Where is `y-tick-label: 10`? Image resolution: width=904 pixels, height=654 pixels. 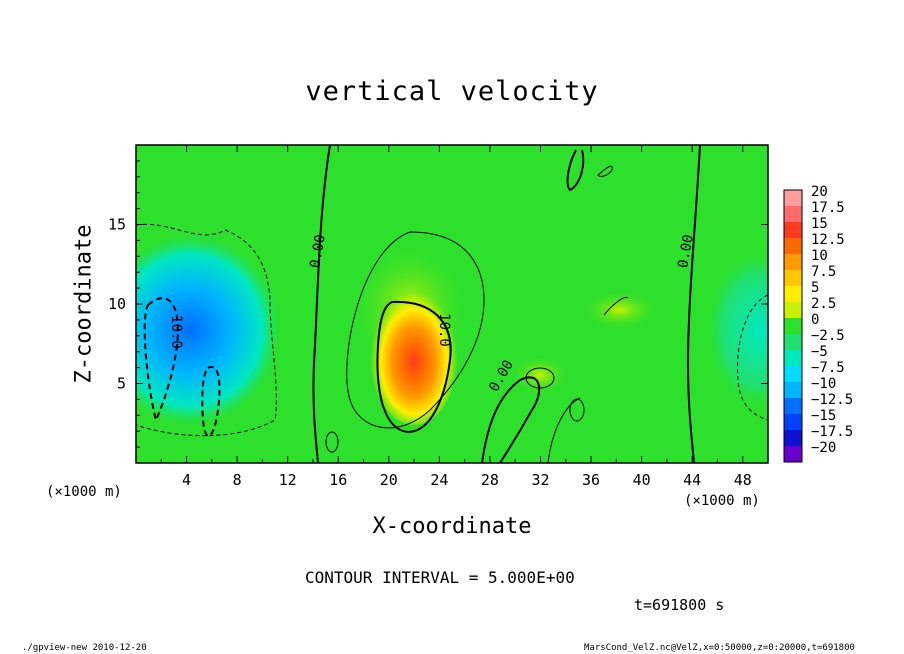
y-tick-label: 10 is located at coordinates (117, 304).